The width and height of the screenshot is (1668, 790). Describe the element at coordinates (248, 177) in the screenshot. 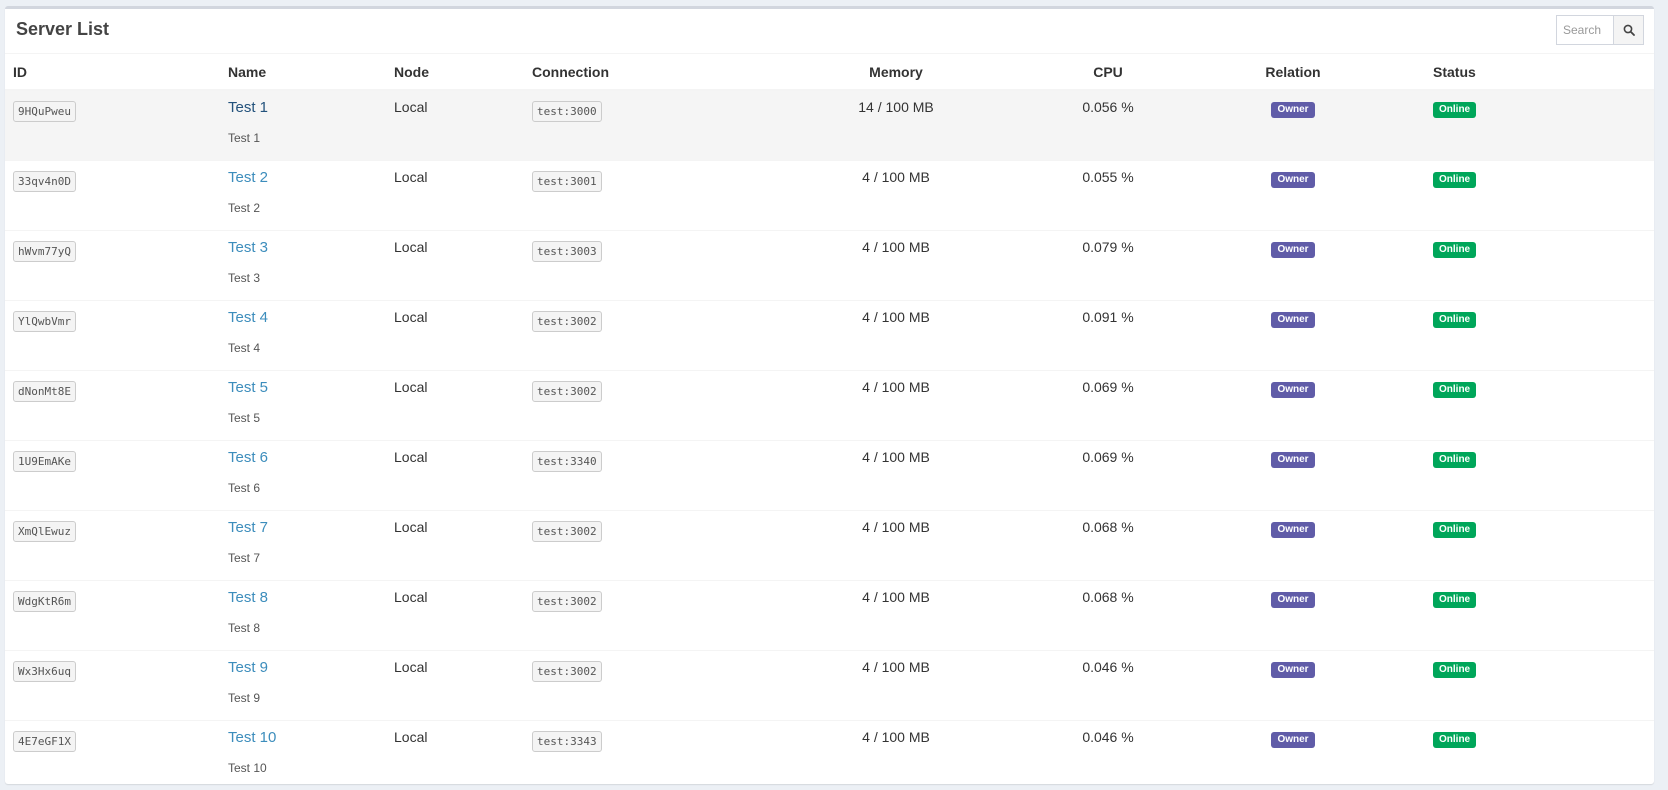

I see `server-name-link: Test 2` at that location.